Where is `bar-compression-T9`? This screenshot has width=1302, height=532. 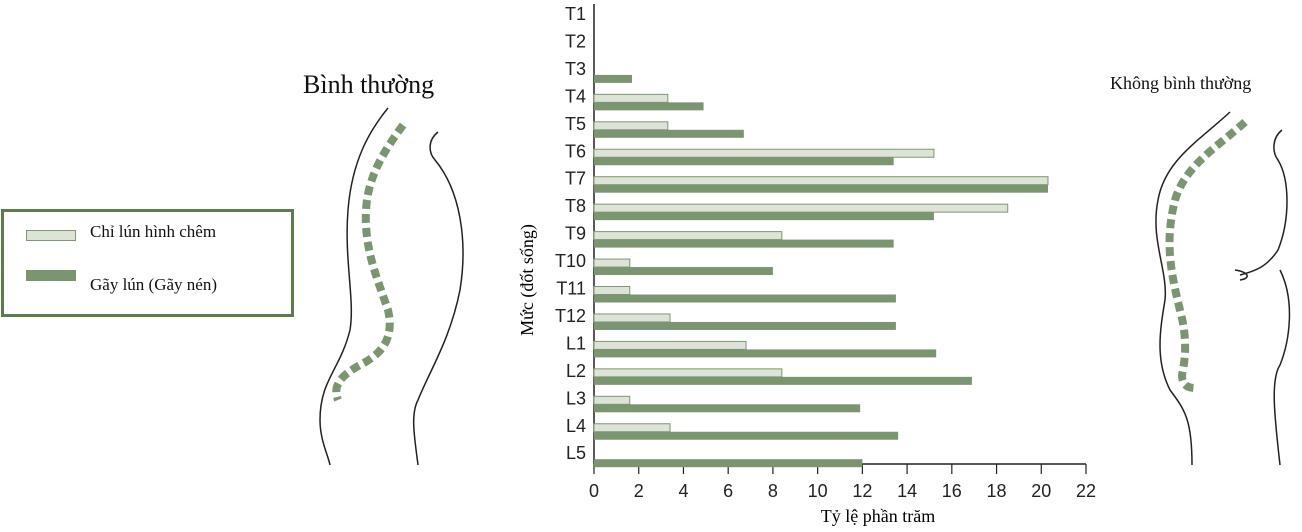 bar-compression-T9 is located at coordinates (744, 243).